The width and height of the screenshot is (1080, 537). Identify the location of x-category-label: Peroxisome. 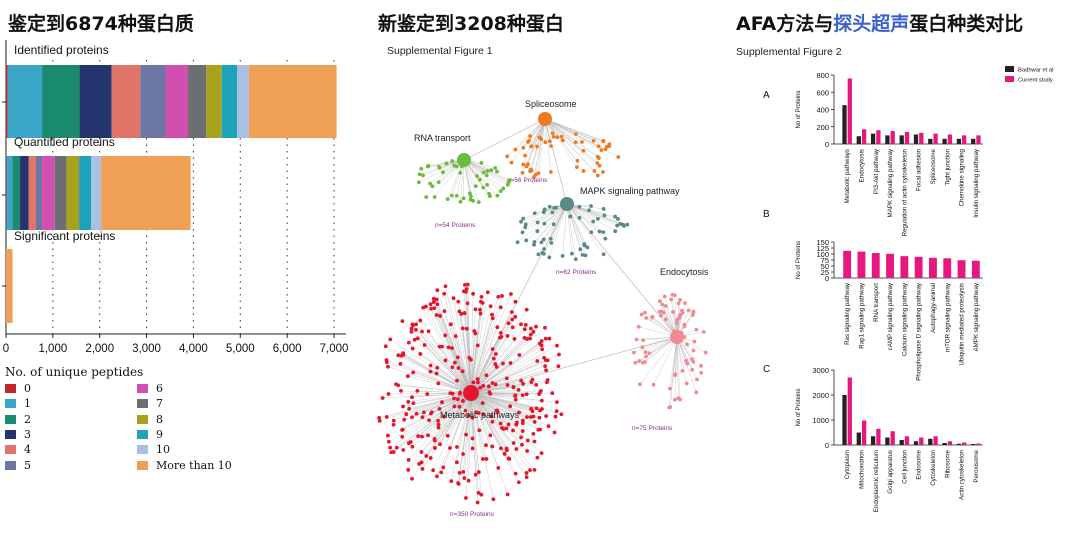
(976, 465).